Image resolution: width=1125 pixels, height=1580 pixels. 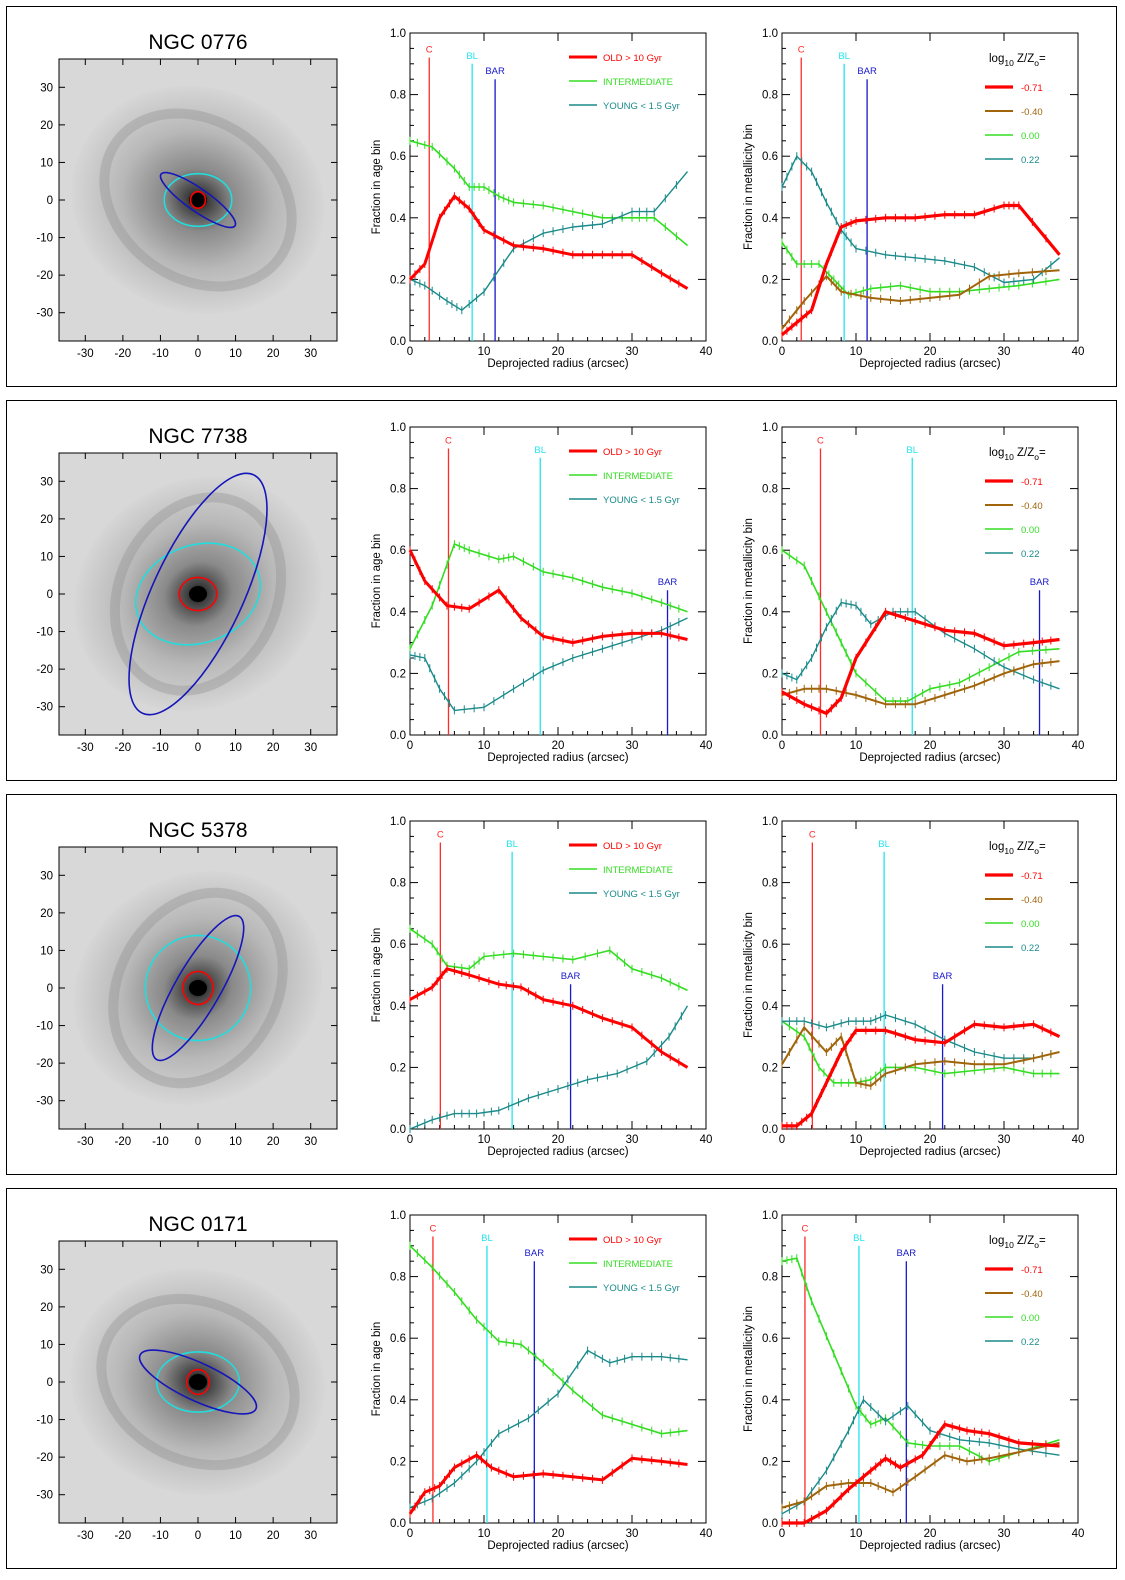 I want to click on y-tick-label: 1.0, so click(x=770, y=428).